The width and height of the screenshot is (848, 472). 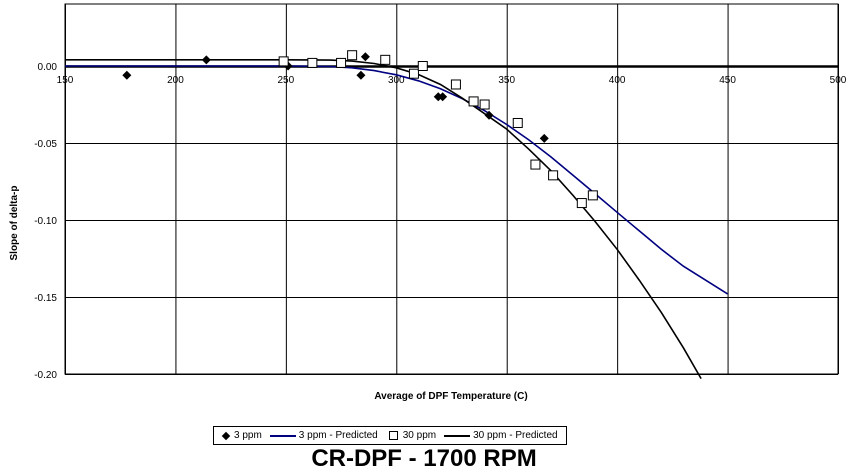 What do you see at coordinates (45, 298) in the screenshot?
I see `y-tick-label: -0.15` at bounding box center [45, 298].